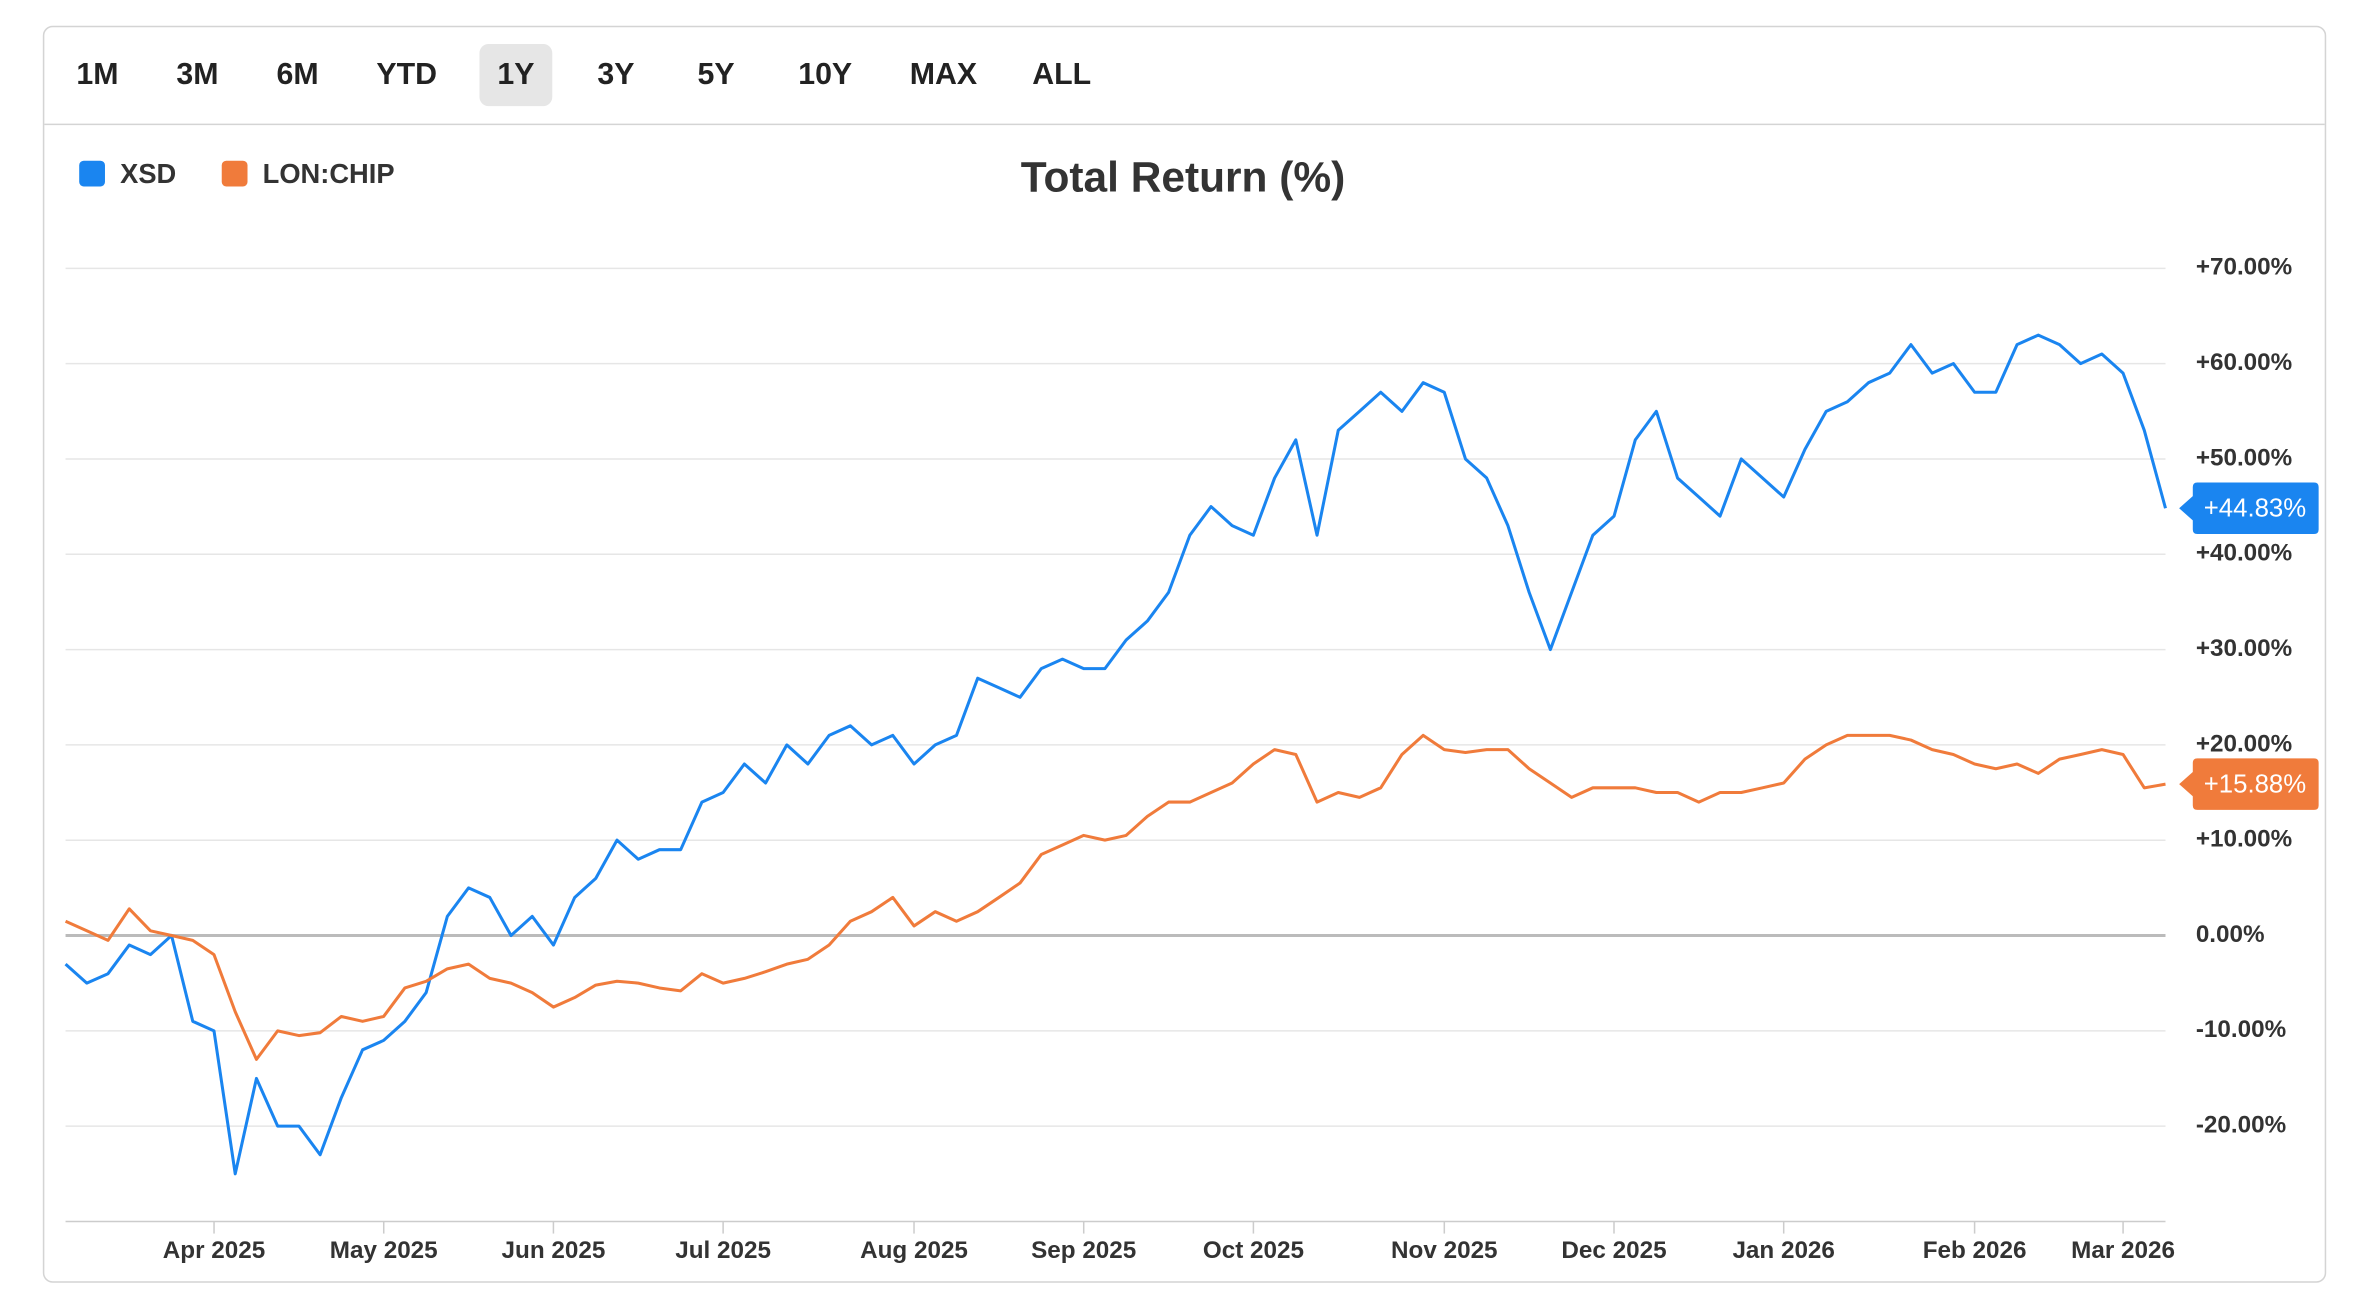  Describe the element at coordinates (406, 74) in the screenshot. I see `range-button: YTD` at that location.